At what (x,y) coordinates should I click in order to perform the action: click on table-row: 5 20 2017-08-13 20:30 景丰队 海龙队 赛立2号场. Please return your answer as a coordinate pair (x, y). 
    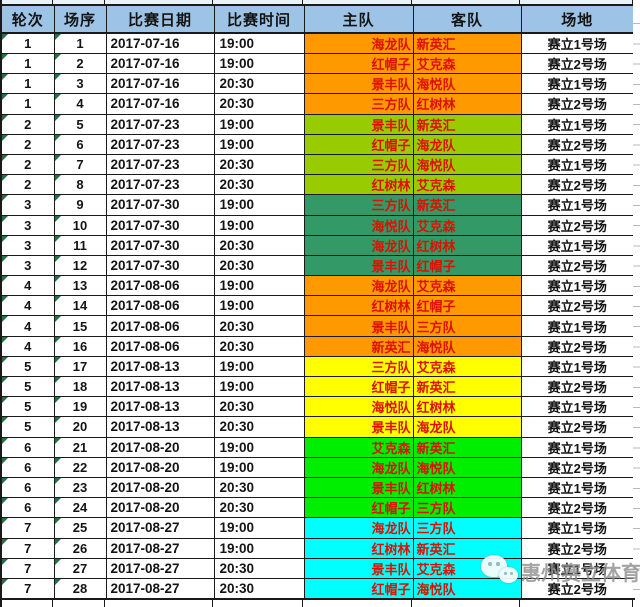
    Looking at the image, I should click on (317, 427).